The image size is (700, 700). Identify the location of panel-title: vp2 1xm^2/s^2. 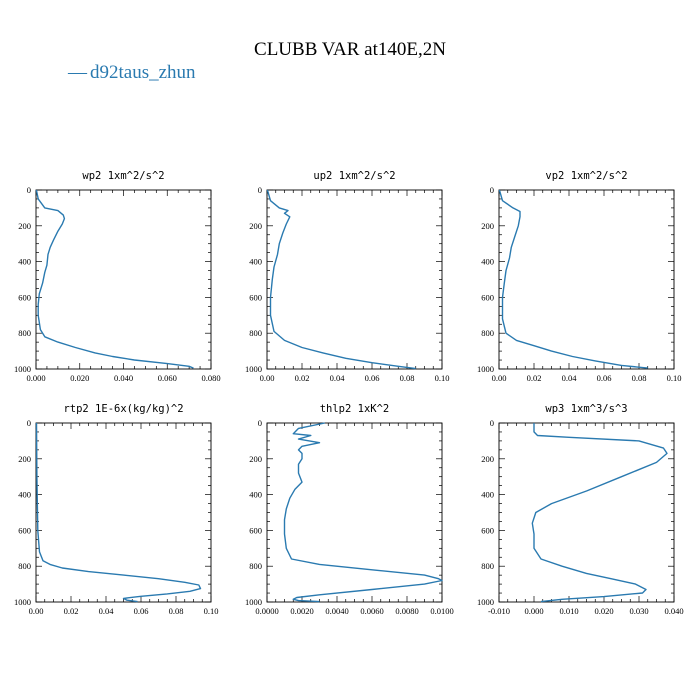
(586, 176).